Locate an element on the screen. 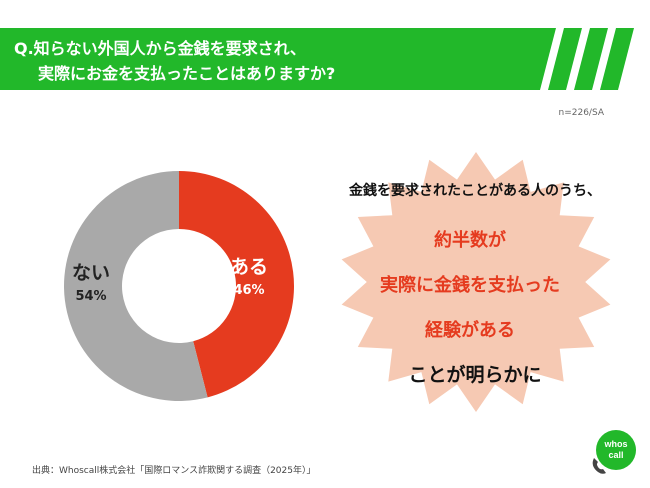  donut-segment-aru is located at coordinates (236, 284).